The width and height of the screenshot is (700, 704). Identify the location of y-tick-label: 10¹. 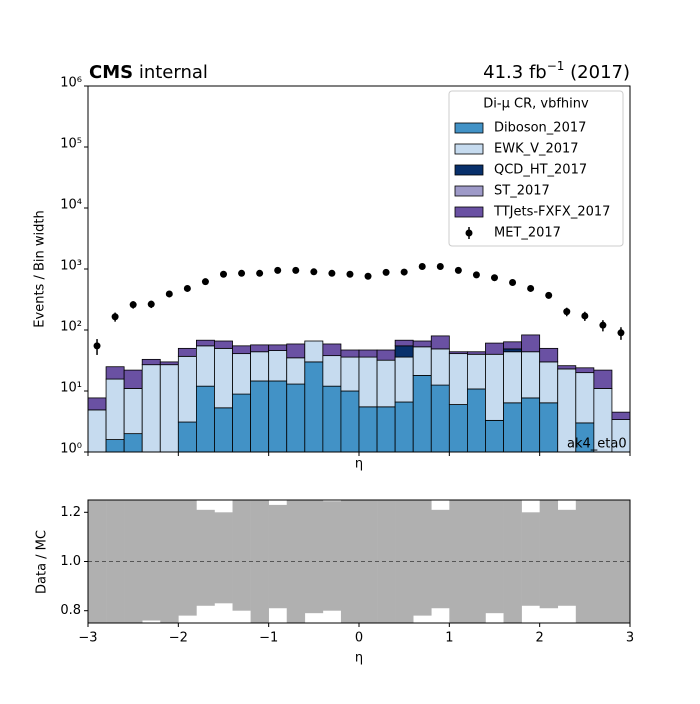
(71, 388).